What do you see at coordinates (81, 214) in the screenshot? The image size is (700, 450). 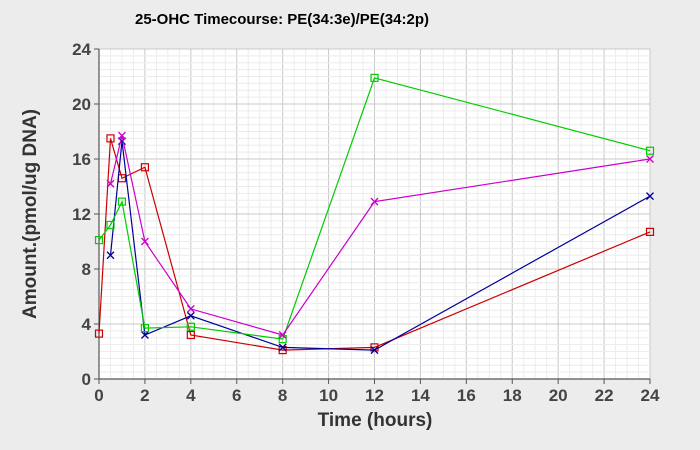 I see `y-tick-label: 12` at bounding box center [81, 214].